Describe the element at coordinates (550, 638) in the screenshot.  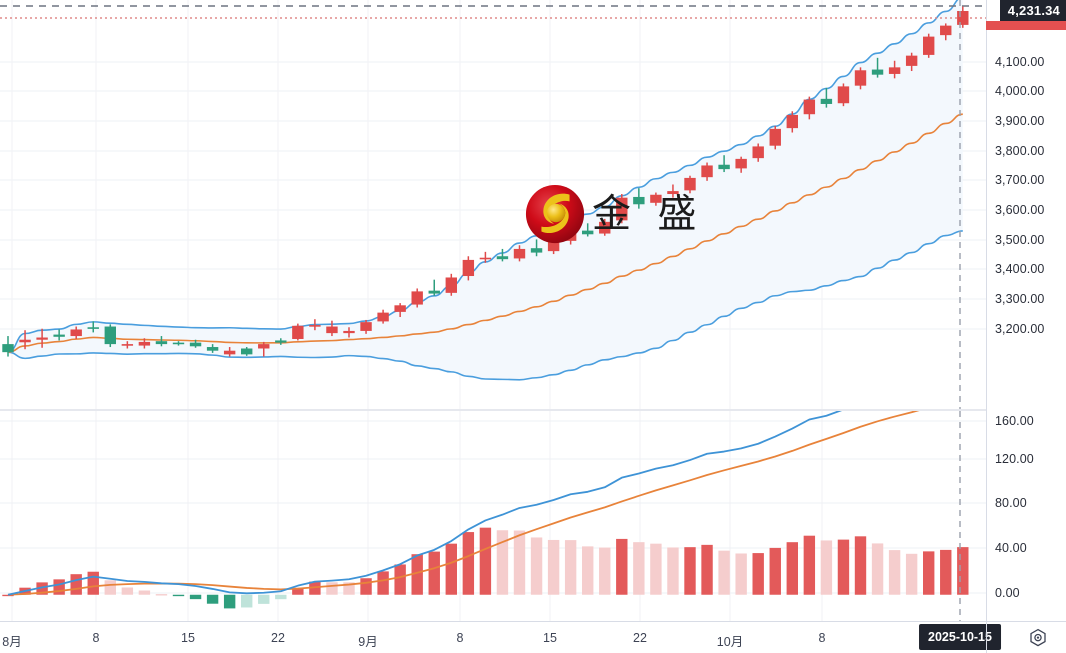
I see `time-scale-tick: 15` at that location.